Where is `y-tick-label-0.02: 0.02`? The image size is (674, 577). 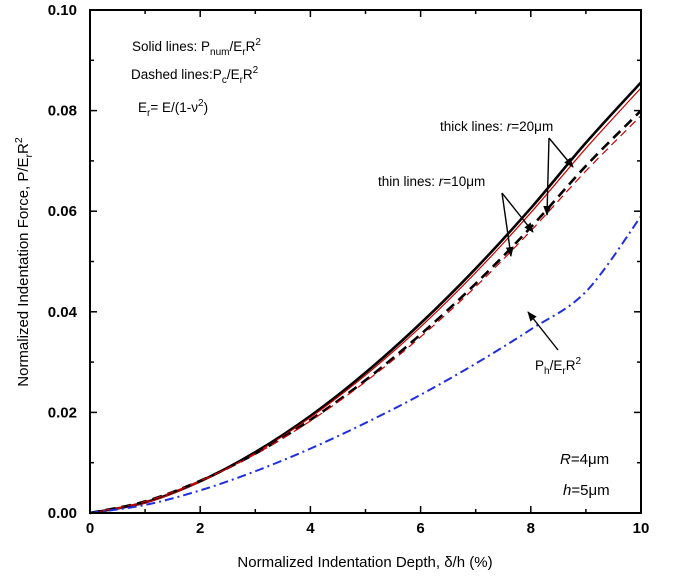
y-tick-label-0.02: 0.02 is located at coordinates (62, 412).